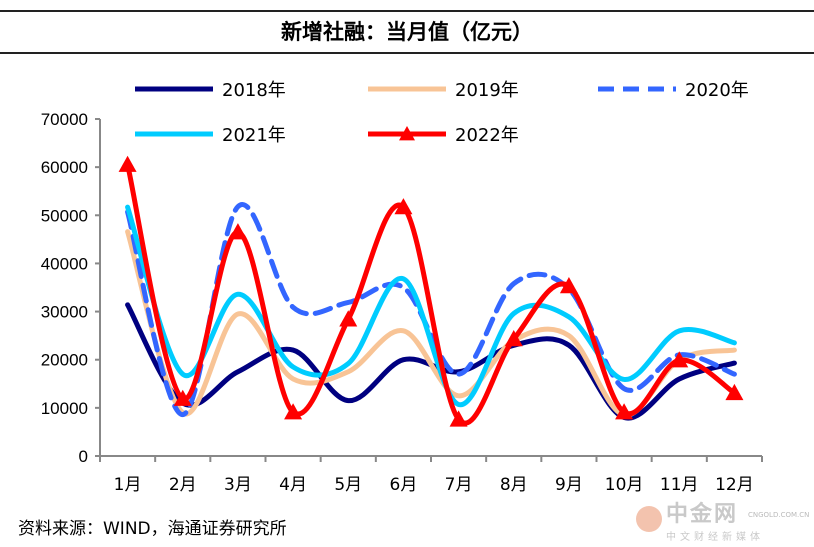 The width and height of the screenshot is (814, 547). Describe the element at coordinates (64, 215) in the screenshot. I see `y-tick-label: 50000` at that location.